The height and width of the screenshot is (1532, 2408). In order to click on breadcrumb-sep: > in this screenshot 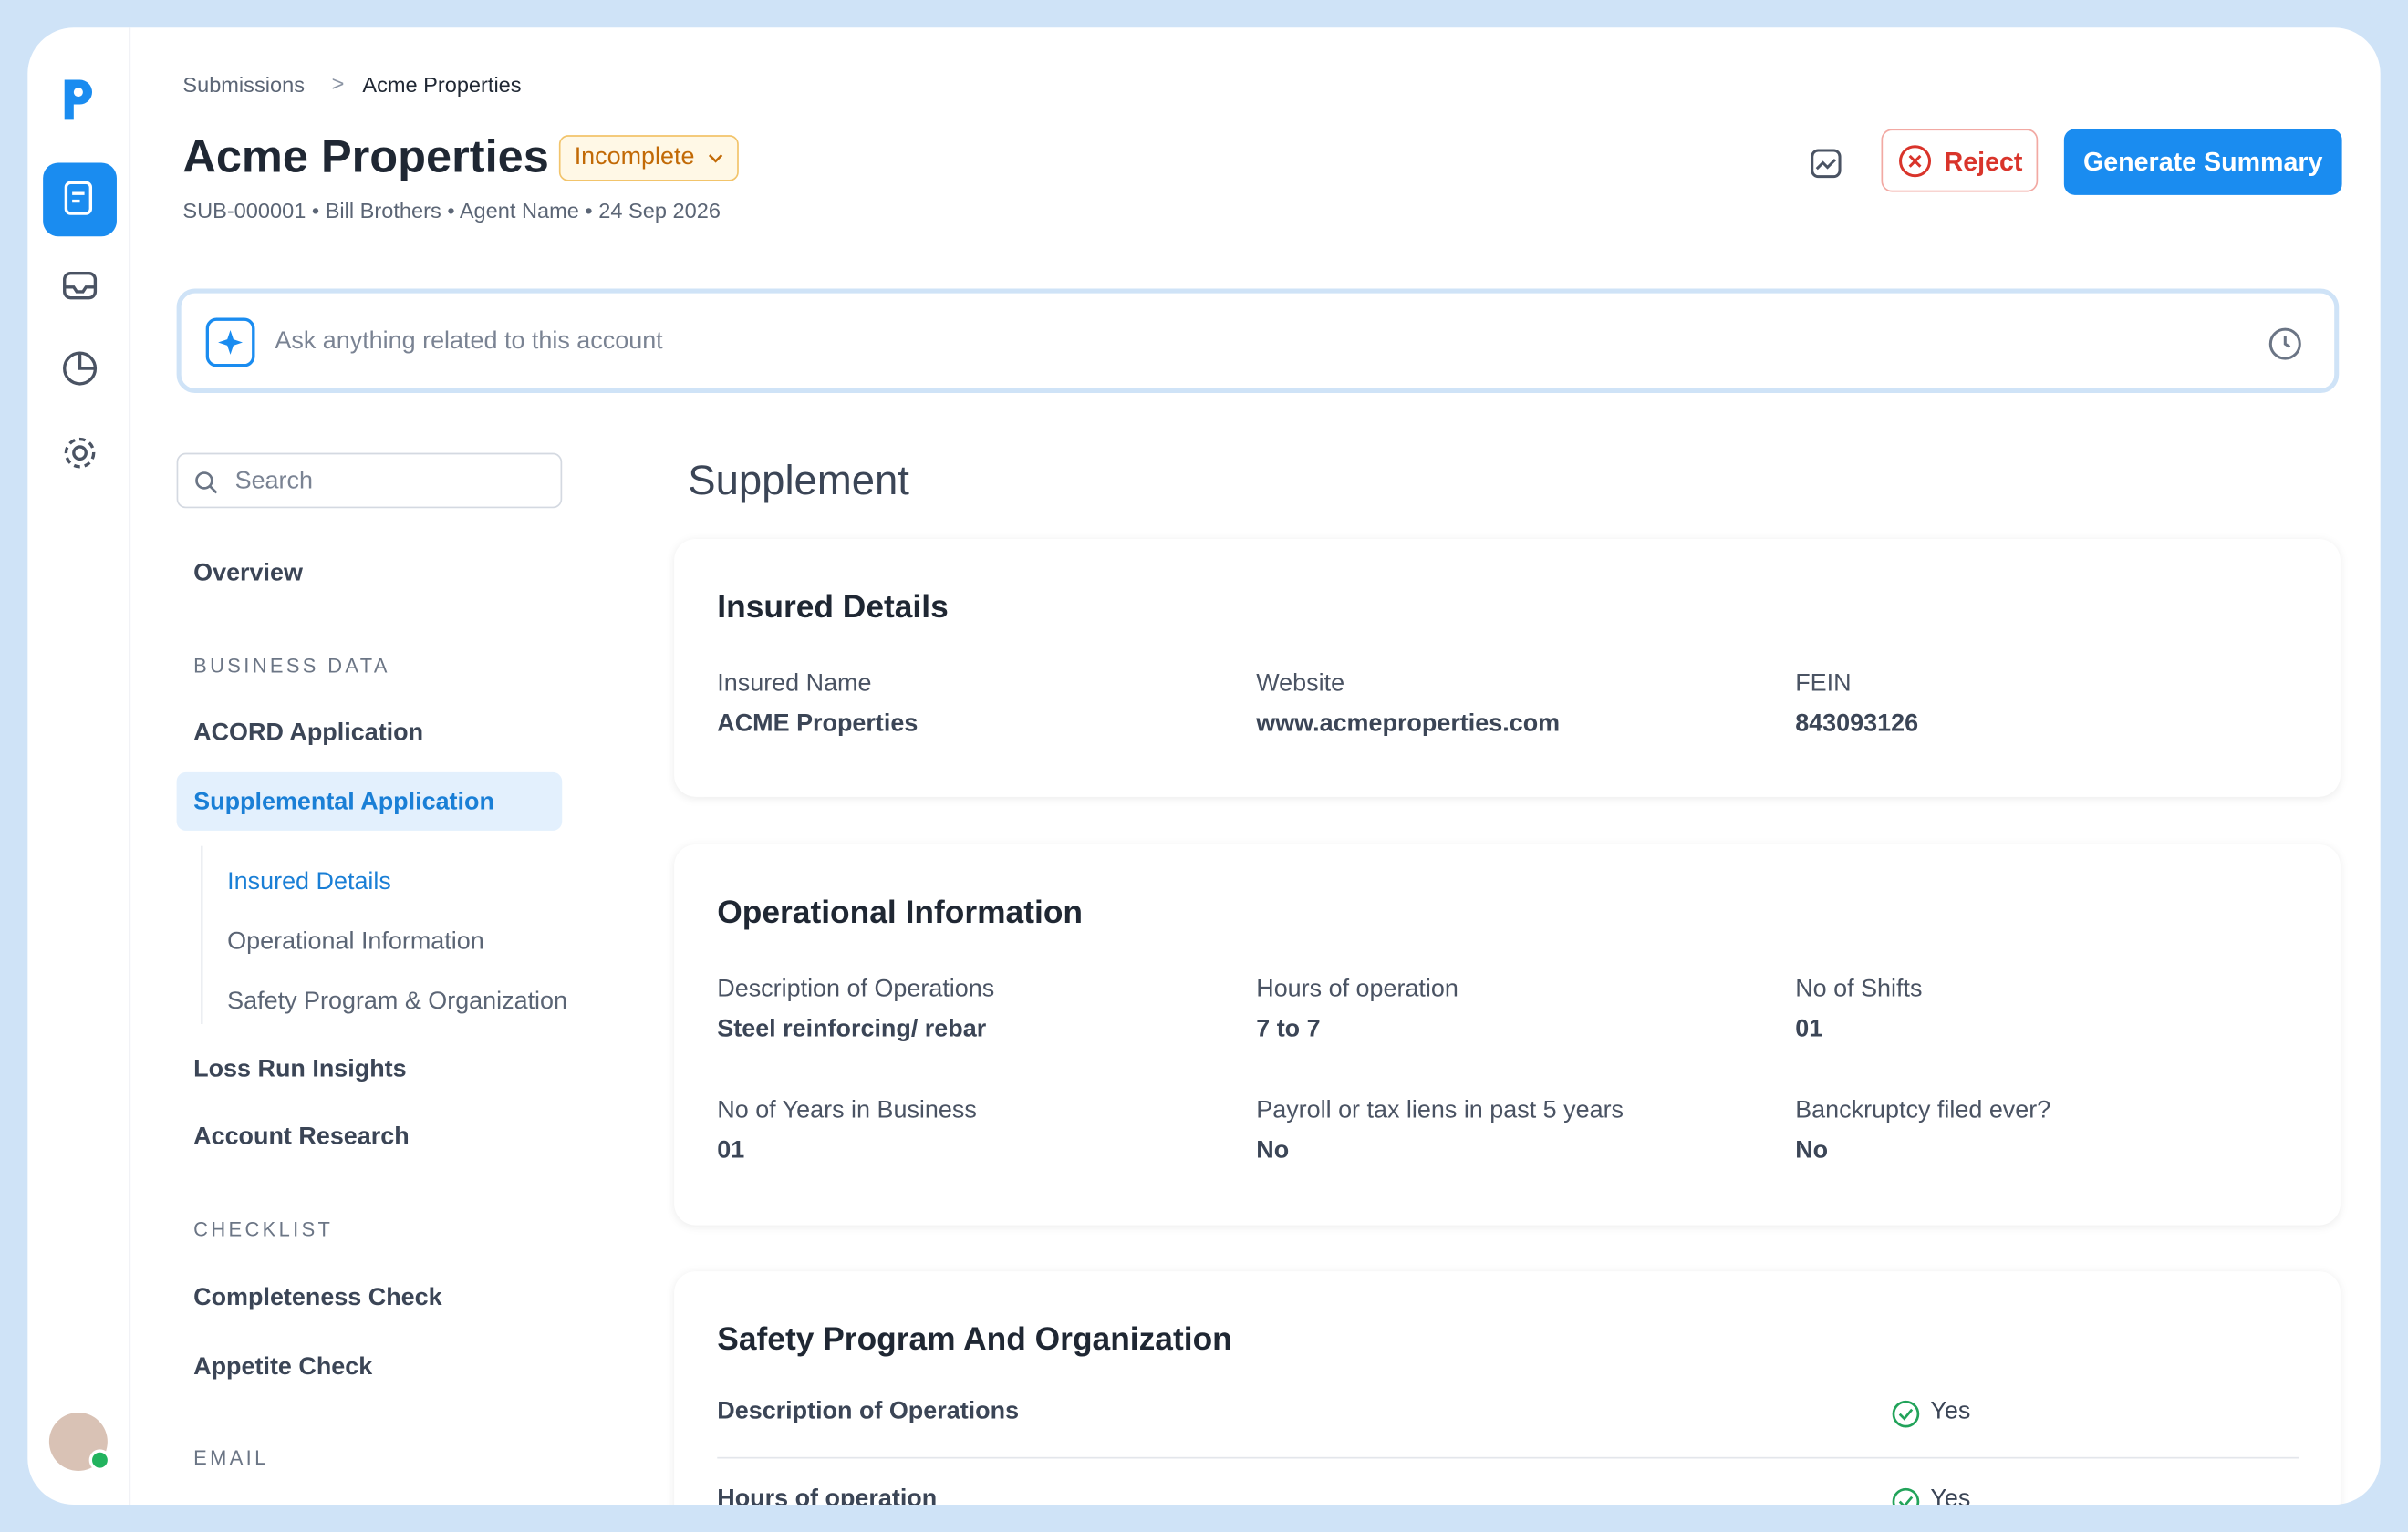, I will do `click(338, 83)`.